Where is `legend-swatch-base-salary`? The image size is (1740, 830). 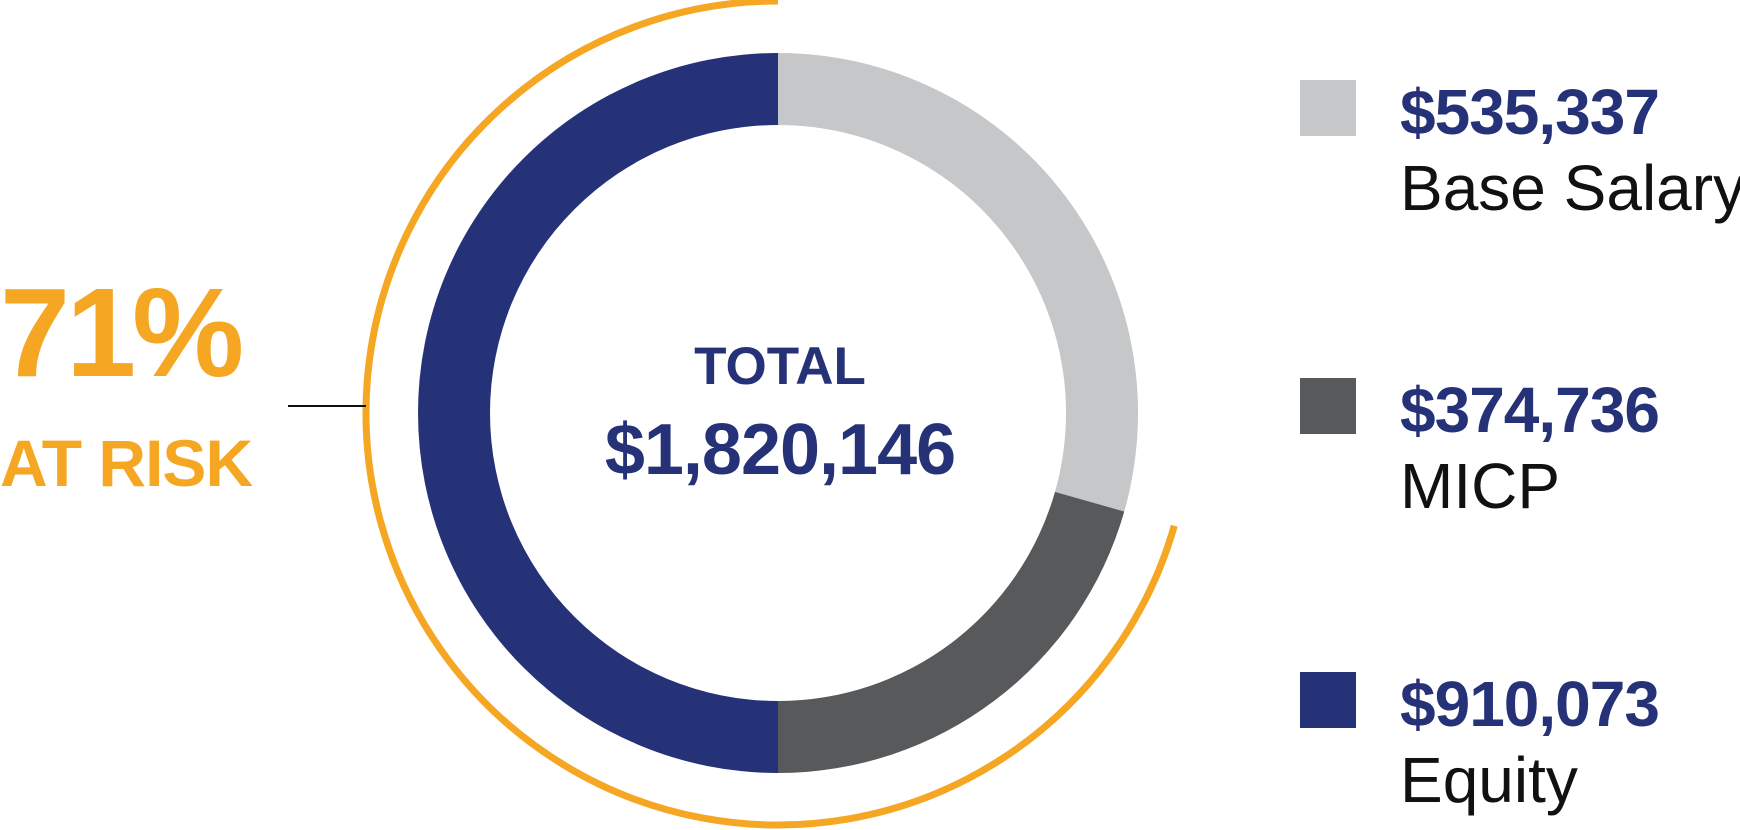
legend-swatch-base-salary is located at coordinates (1328, 108).